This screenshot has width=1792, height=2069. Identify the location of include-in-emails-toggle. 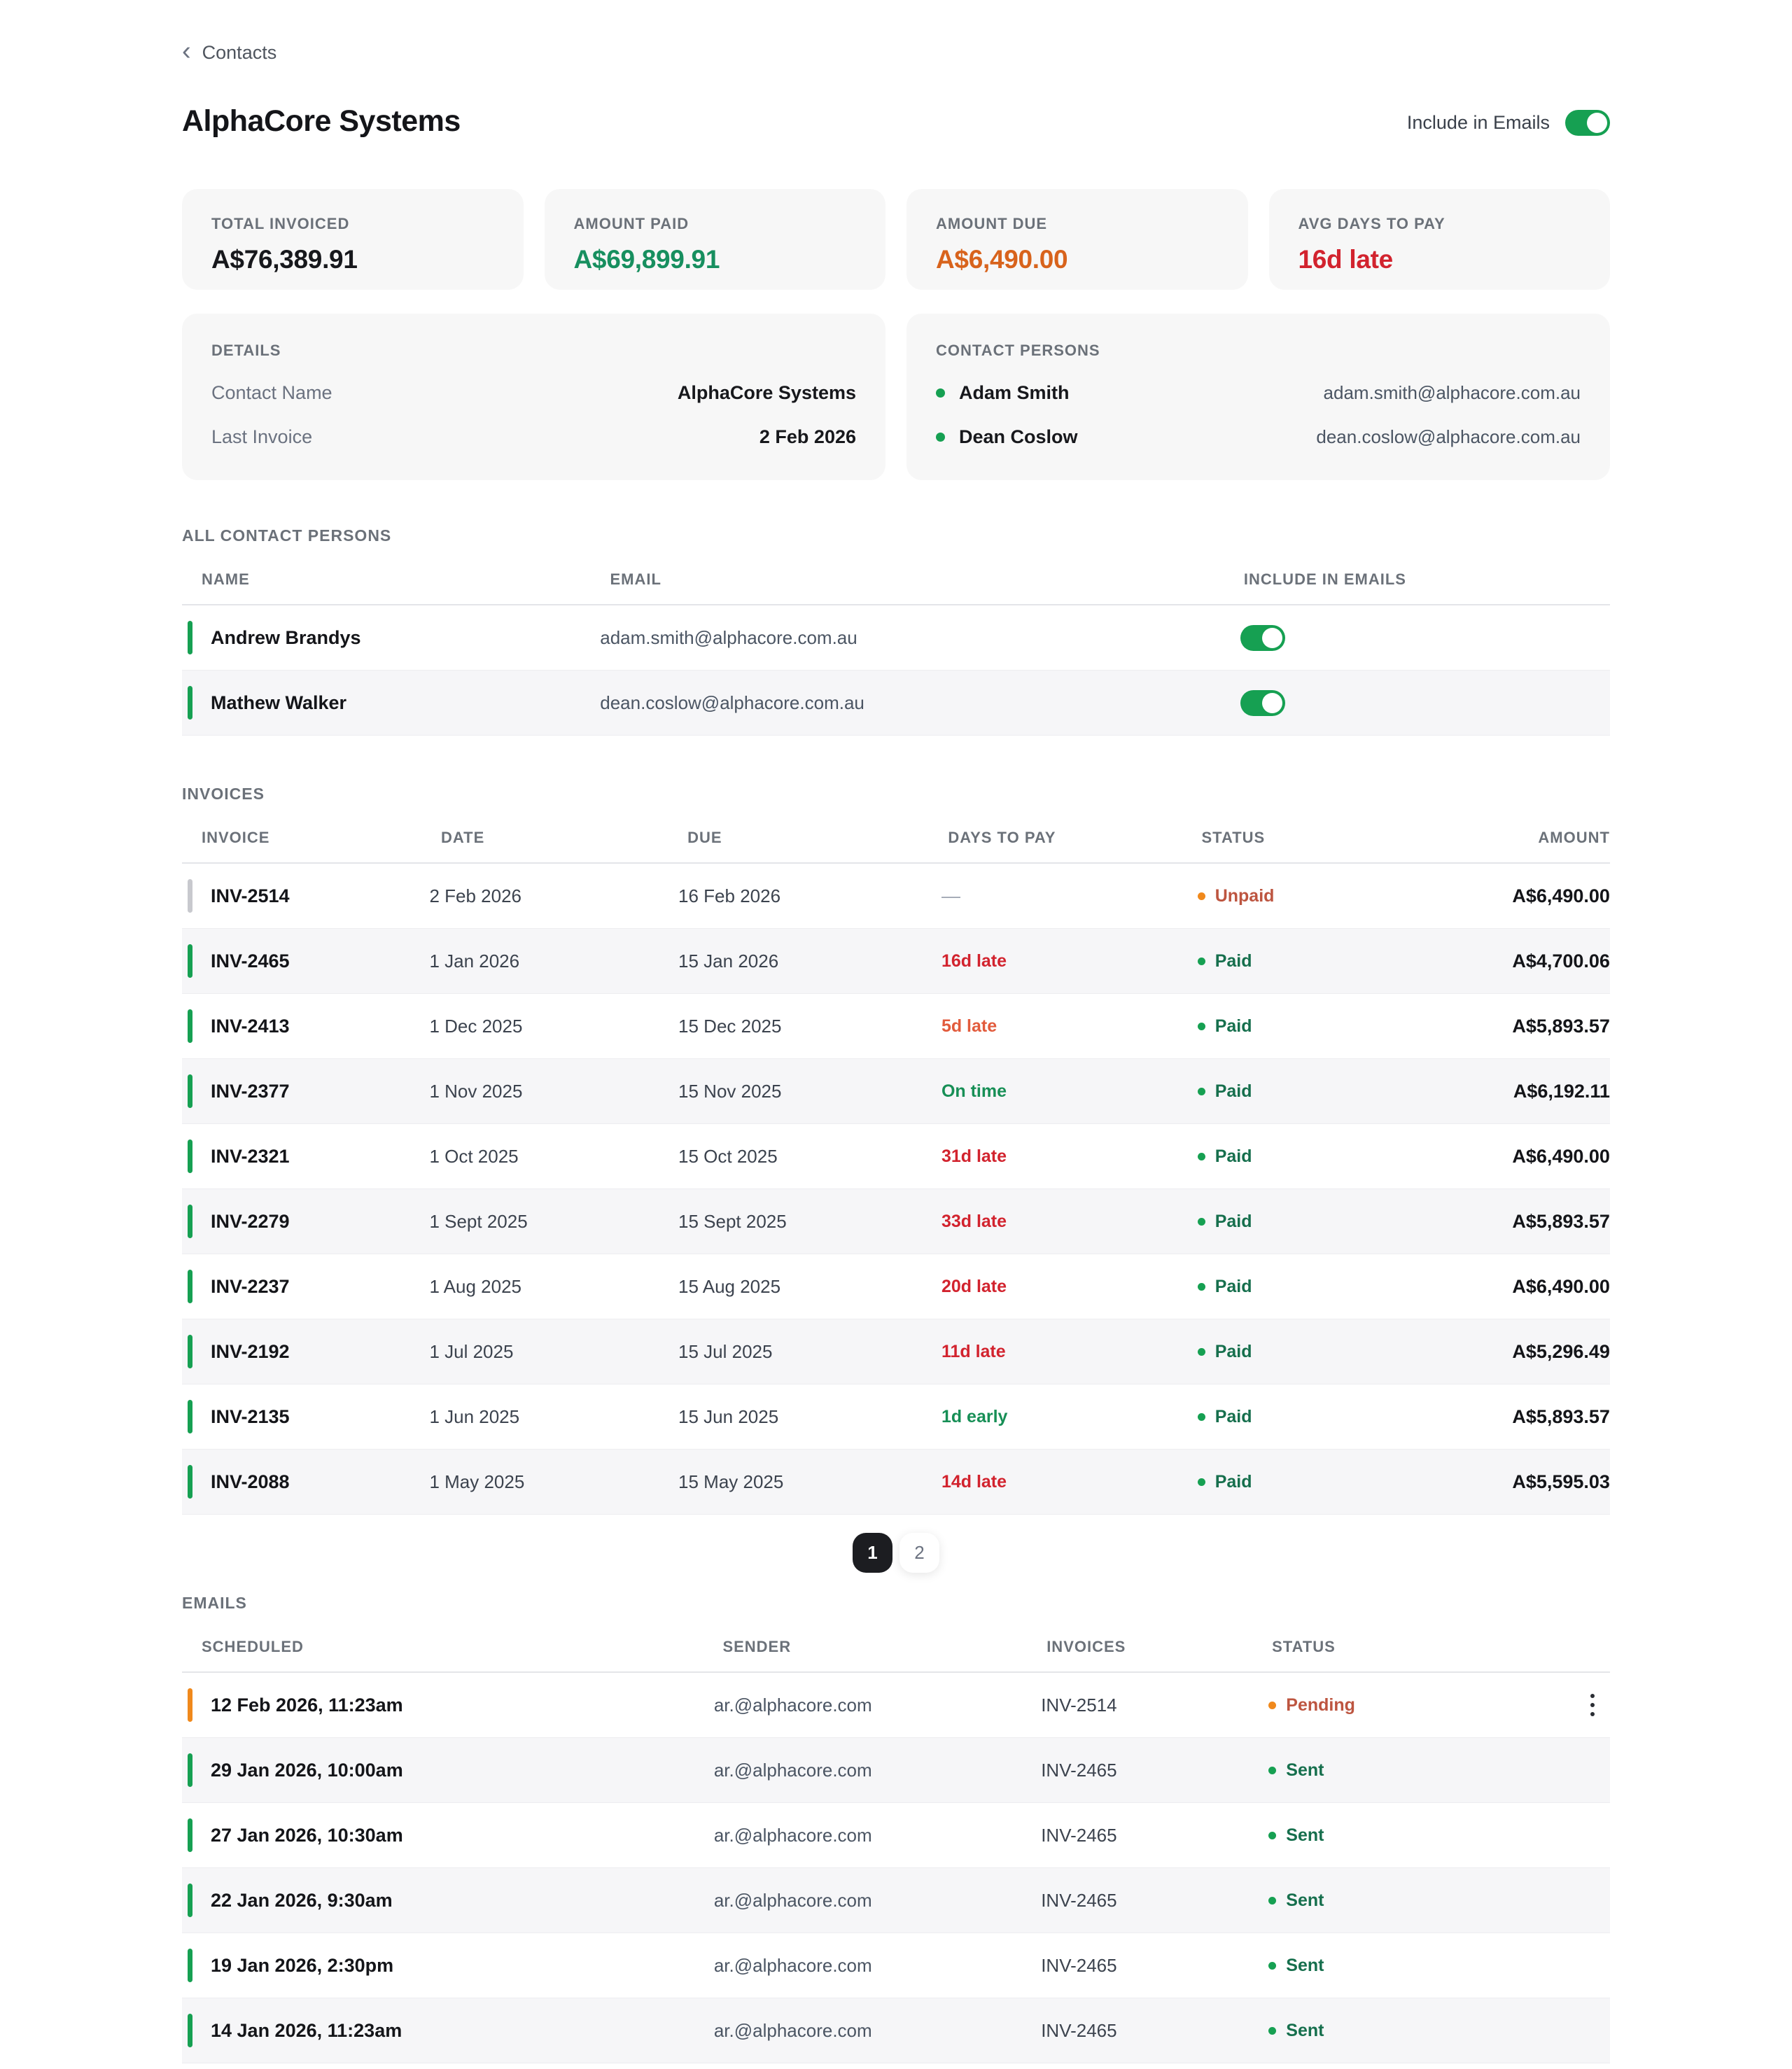
(1587, 123).